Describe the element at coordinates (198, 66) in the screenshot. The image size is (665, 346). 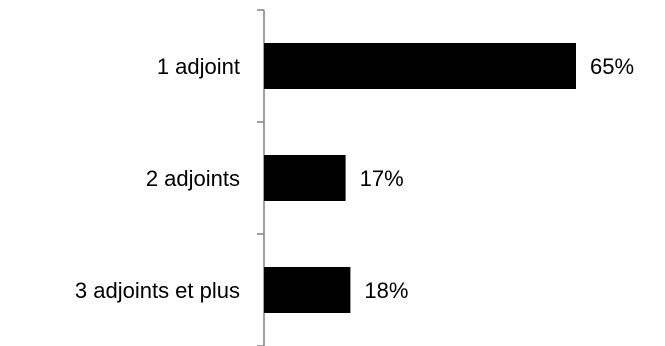
I see `category-label-1: 1 adjoint` at that location.